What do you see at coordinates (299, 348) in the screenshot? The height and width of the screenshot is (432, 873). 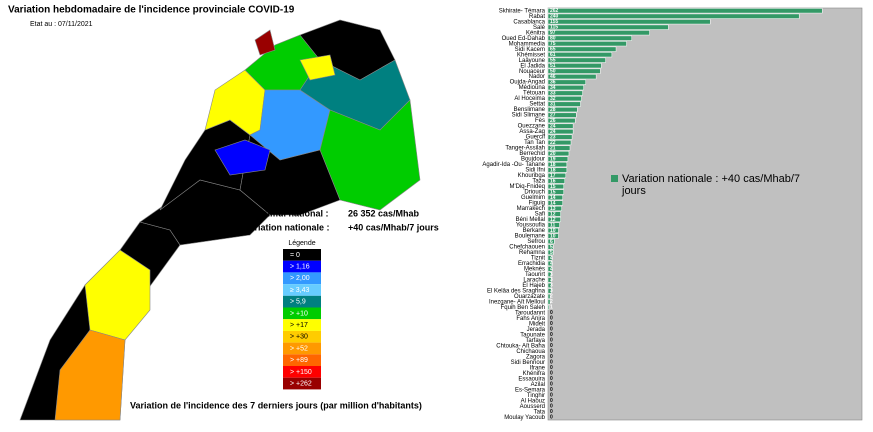 I see `legend-label: > +52` at bounding box center [299, 348].